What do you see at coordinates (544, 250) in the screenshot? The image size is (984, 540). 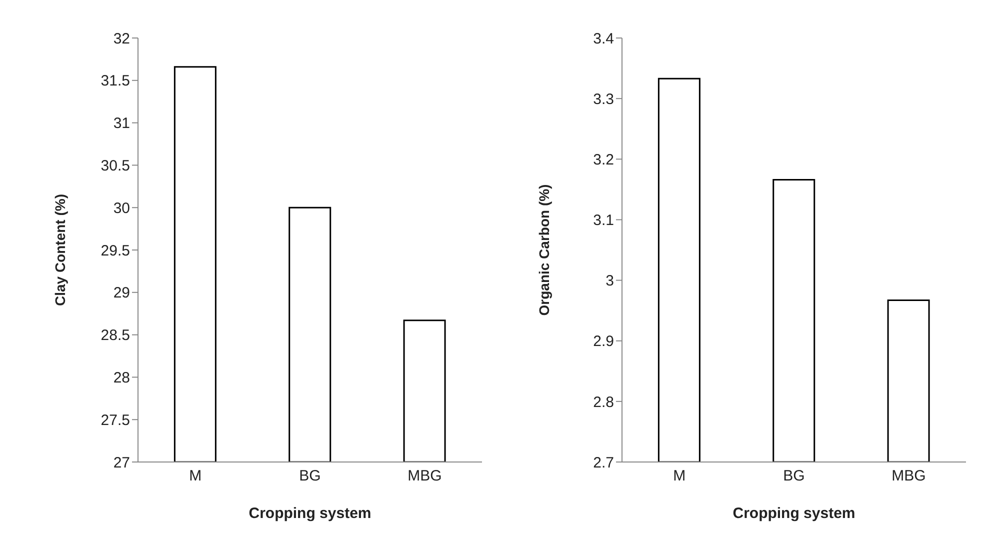 I see `y-axis-title: Organic Carbon (%)` at bounding box center [544, 250].